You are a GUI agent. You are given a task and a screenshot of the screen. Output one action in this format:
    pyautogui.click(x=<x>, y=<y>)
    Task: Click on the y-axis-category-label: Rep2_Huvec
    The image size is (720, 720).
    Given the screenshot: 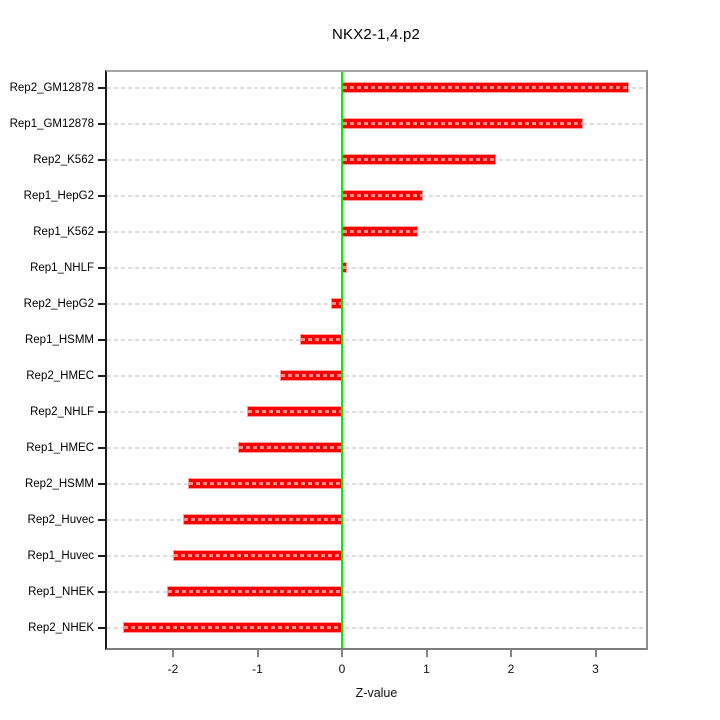 What is the action you would take?
    pyautogui.click(x=60, y=520)
    